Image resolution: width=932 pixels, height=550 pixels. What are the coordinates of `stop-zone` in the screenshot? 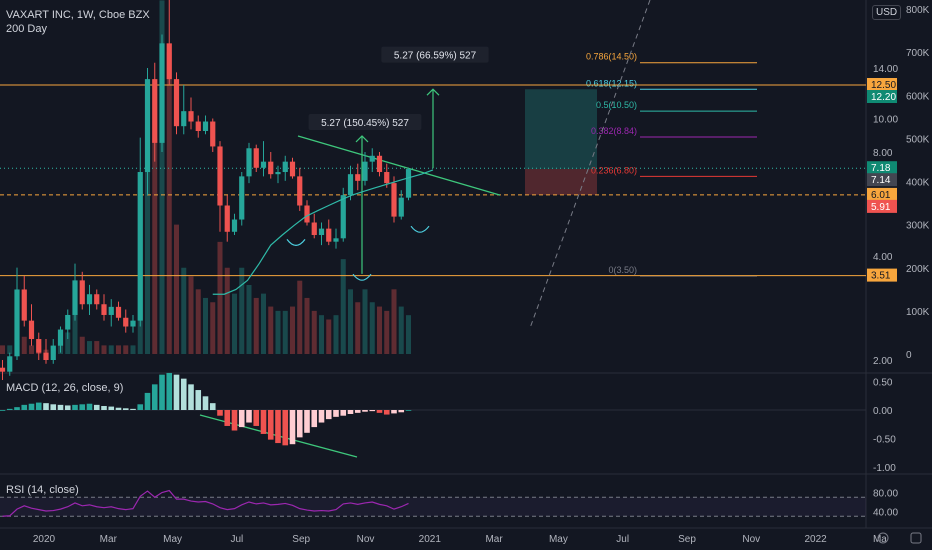 It's located at (561, 182).